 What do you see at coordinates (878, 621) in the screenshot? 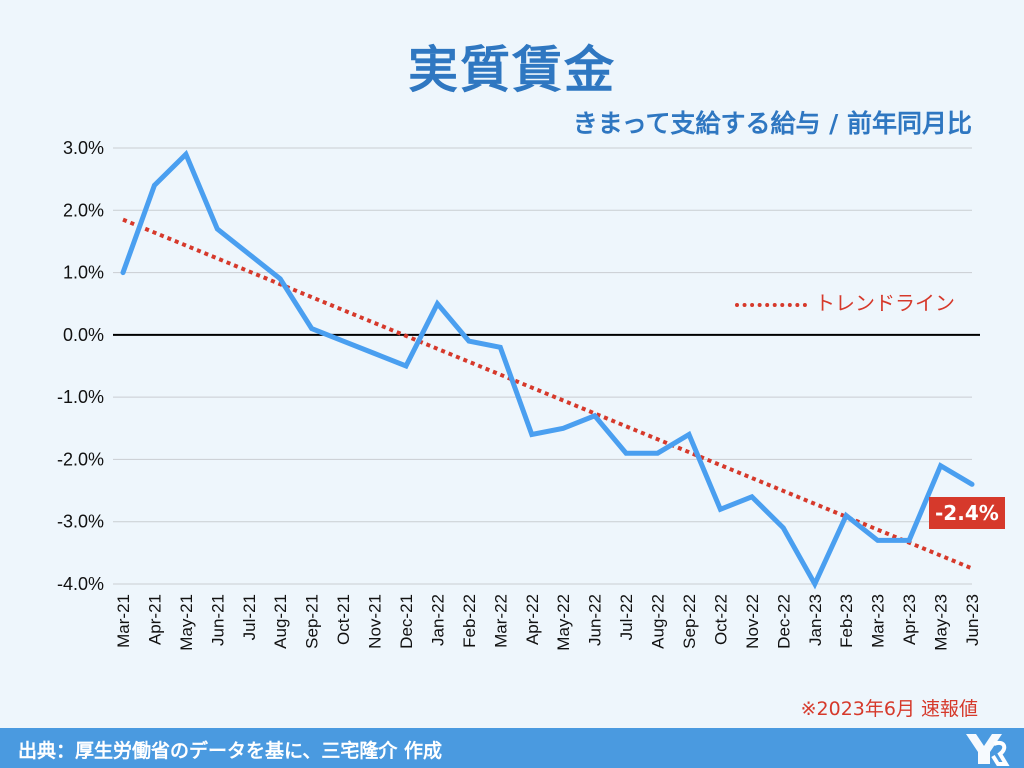
I see `x-tick-label: Mar-23` at bounding box center [878, 621].